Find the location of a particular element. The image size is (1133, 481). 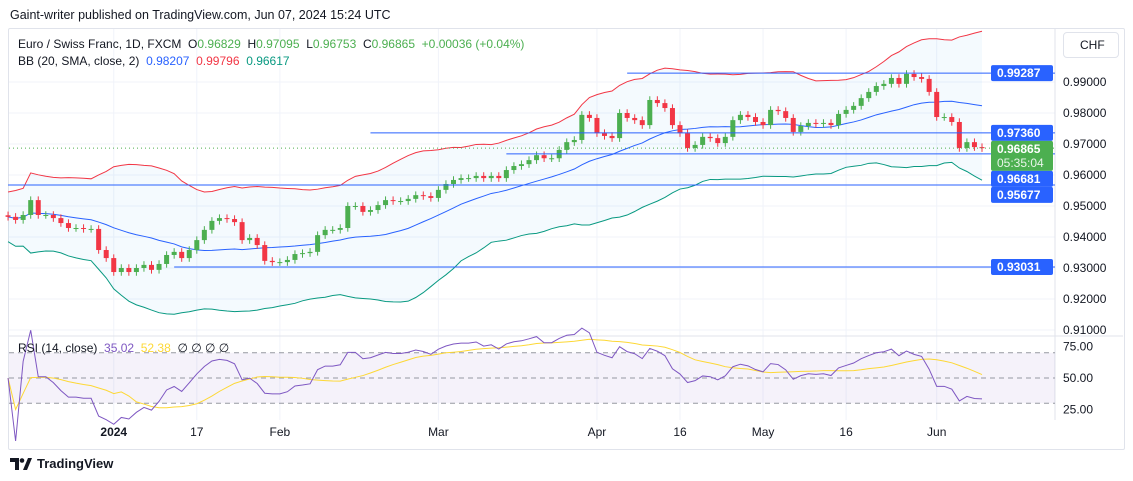

open-value: 0.96829 is located at coordinates (219, 44).